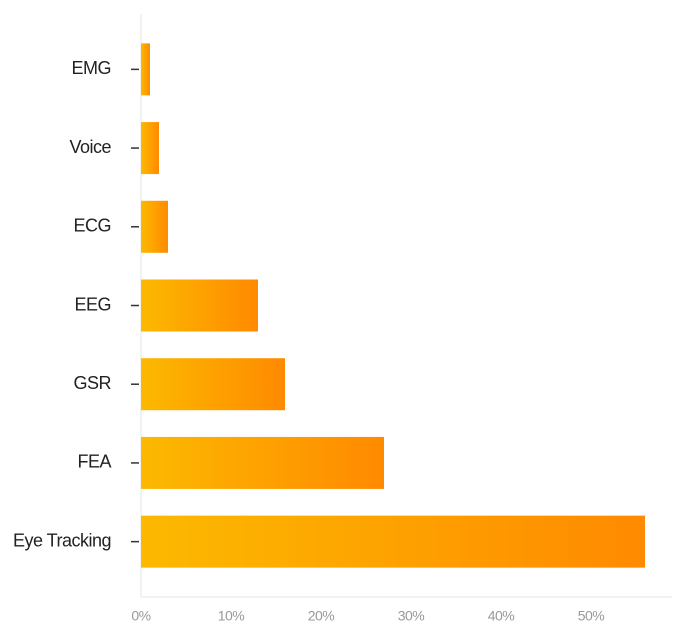  What do you see at coordinates (140, 616) in the screenshot?
I see `x-tick-label: 0%` at bounding box center [140, 616].